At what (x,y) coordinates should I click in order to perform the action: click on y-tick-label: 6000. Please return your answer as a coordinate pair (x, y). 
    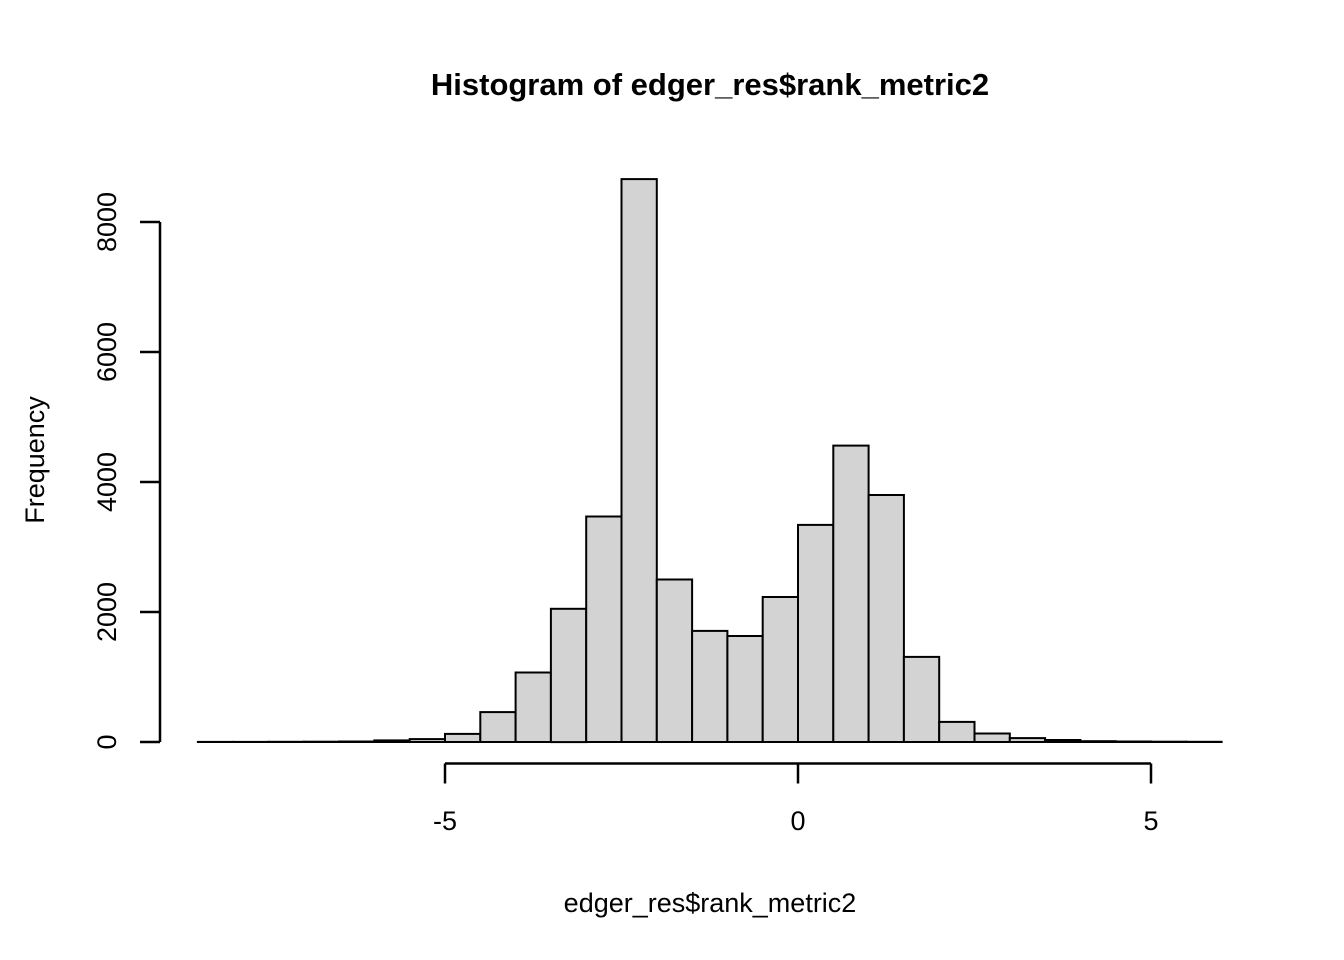
    Looking at the image, I should click on (107, 352).